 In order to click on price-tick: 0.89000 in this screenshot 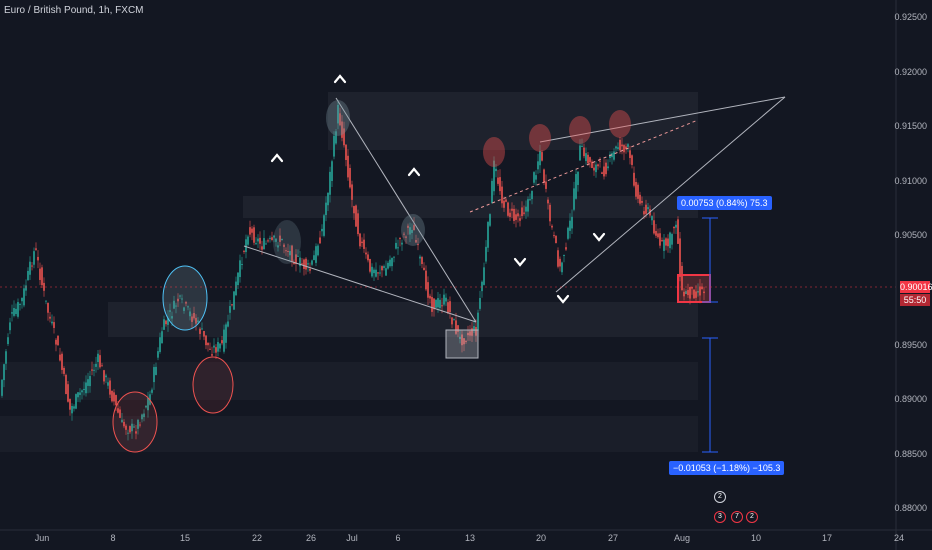, I will do `click(910, 399)`.